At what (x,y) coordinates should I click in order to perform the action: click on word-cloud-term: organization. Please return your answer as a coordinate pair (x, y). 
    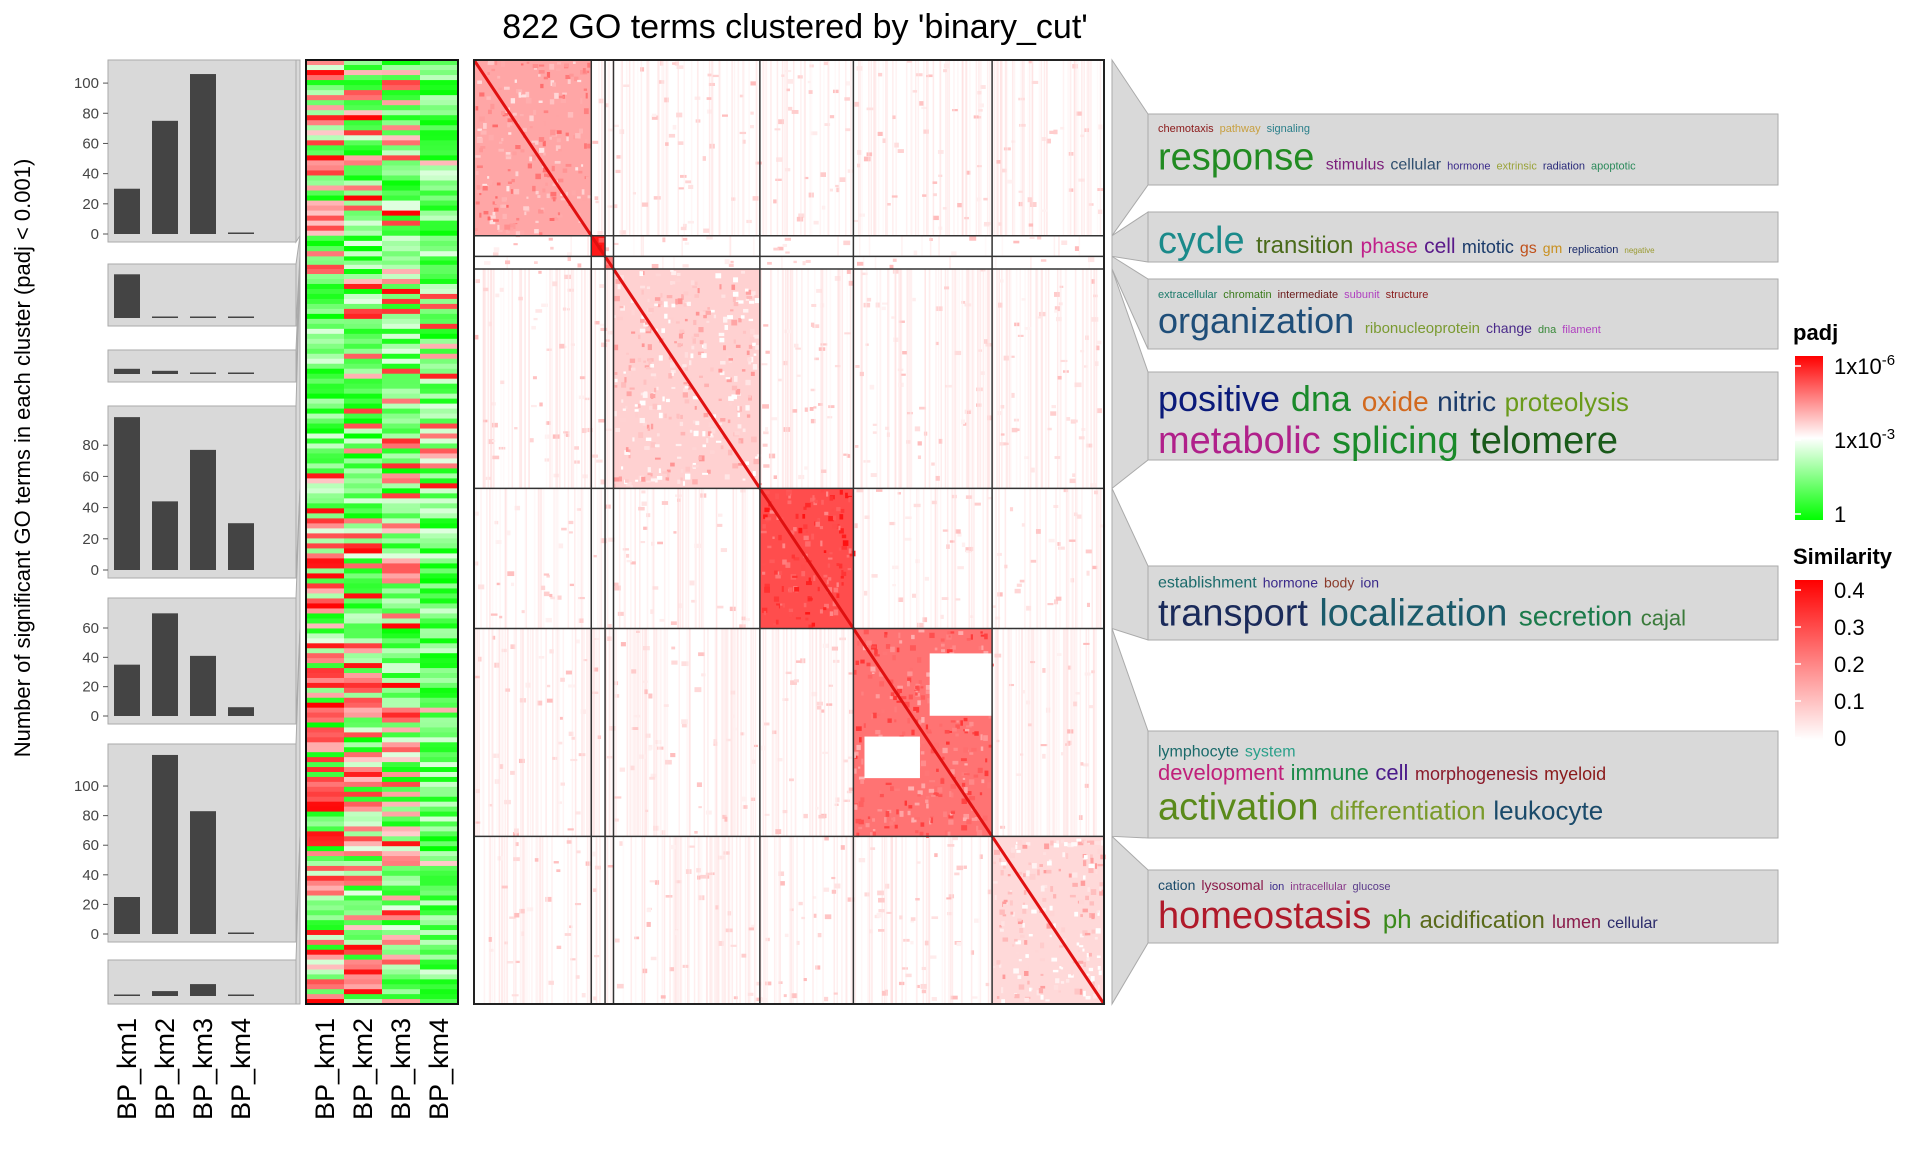
    Looking at the image, I should click on (1256, 320).